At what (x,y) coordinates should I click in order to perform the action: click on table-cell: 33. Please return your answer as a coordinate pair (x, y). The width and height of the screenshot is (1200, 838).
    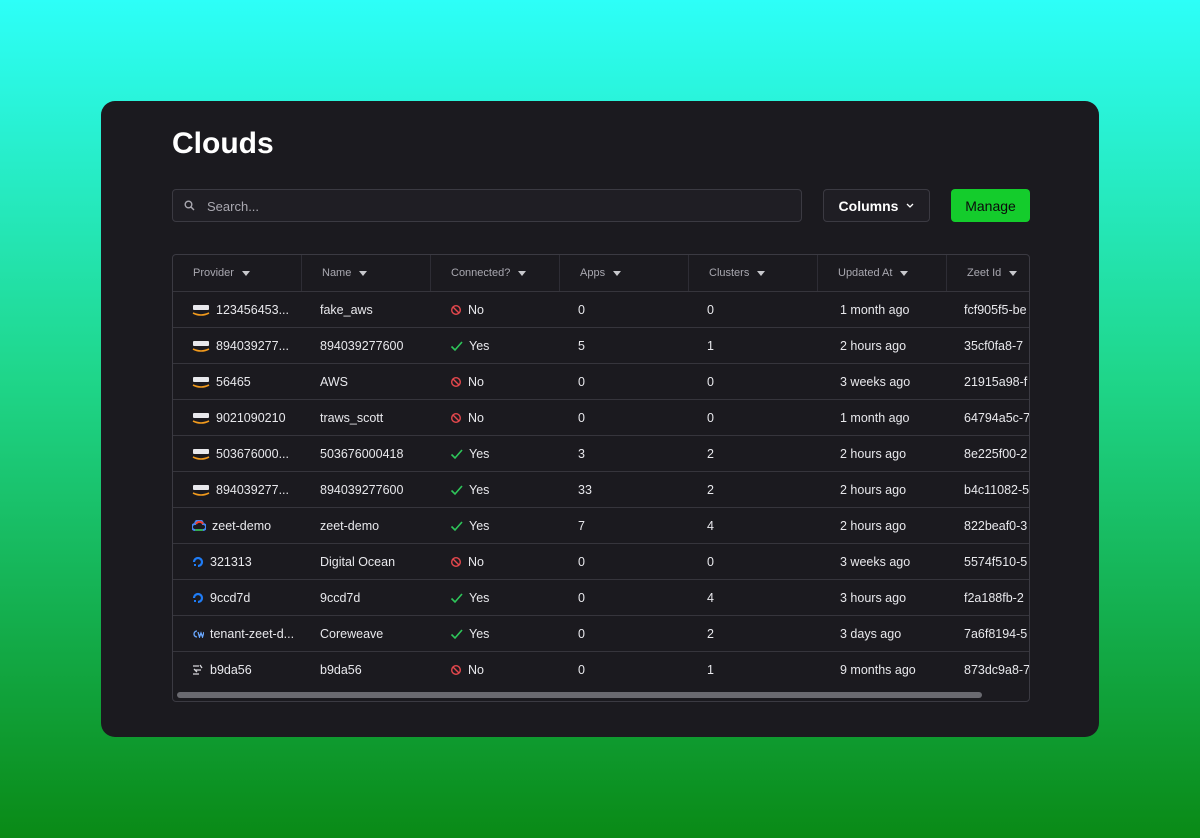
    Looking at the image, I should click on (585, 490).